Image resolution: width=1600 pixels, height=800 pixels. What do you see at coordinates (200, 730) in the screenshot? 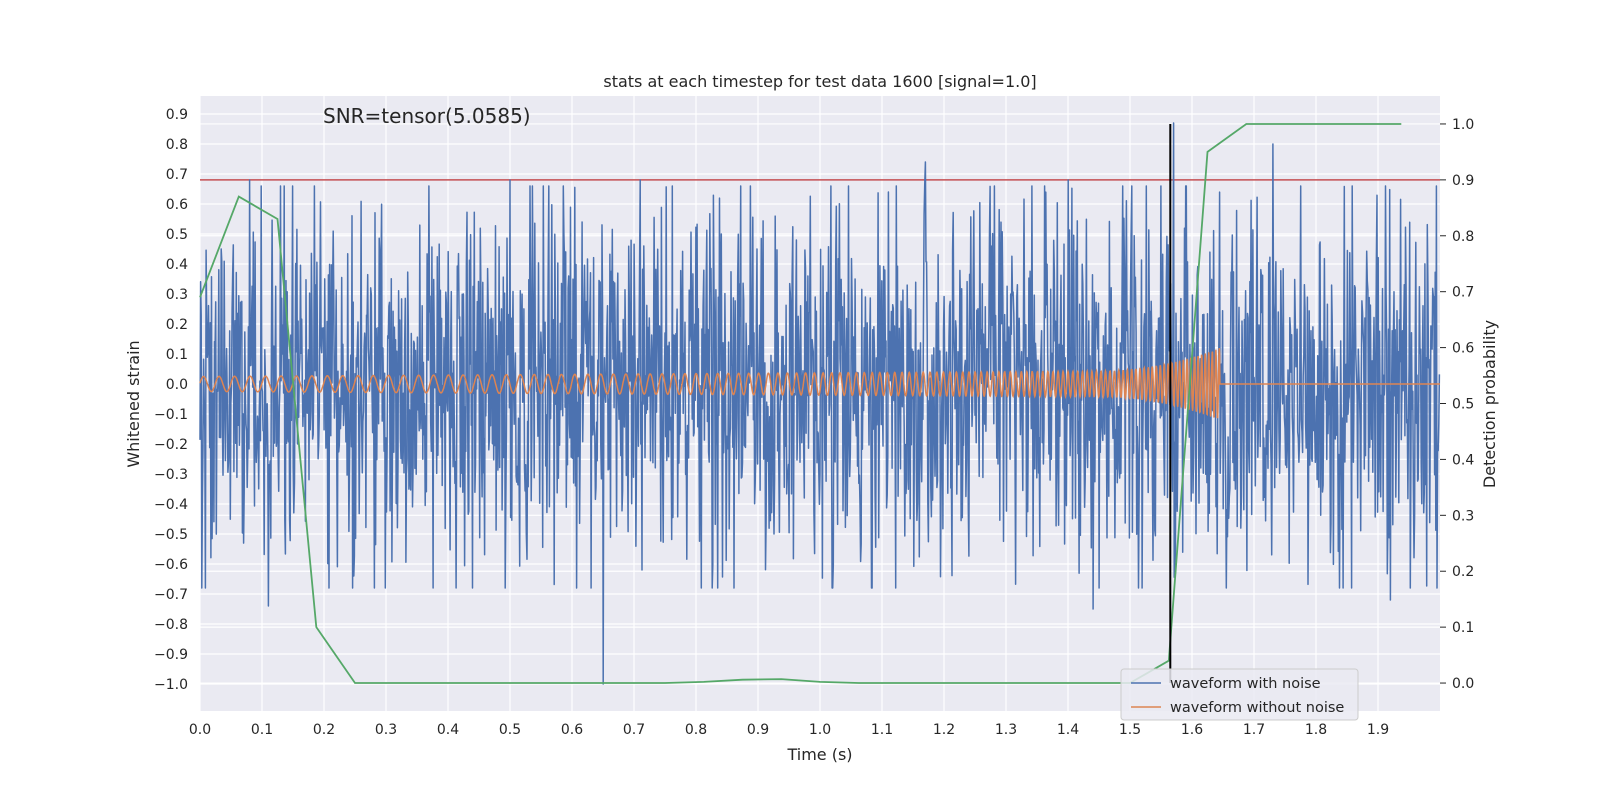
I see `x-tick-label: 0.0` at bounding box center [200, 730].